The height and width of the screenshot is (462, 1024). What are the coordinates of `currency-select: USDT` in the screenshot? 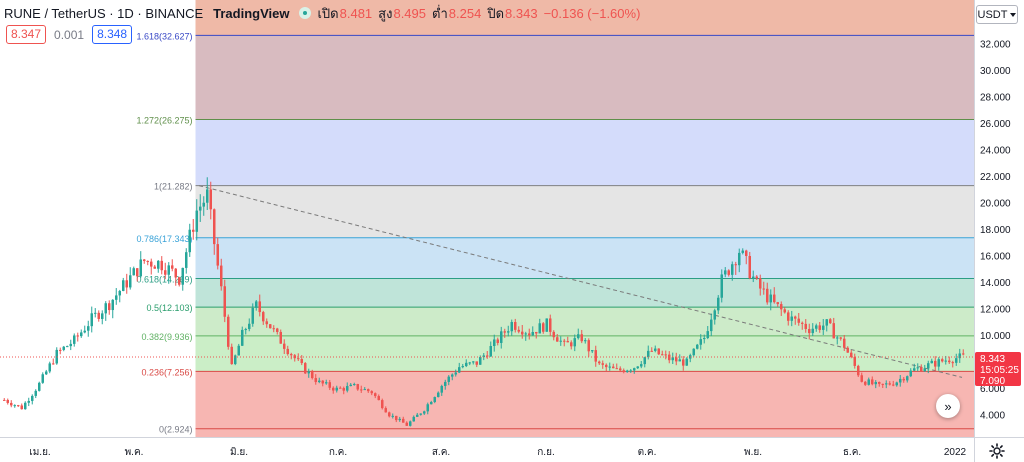 It's located at (997, 14).